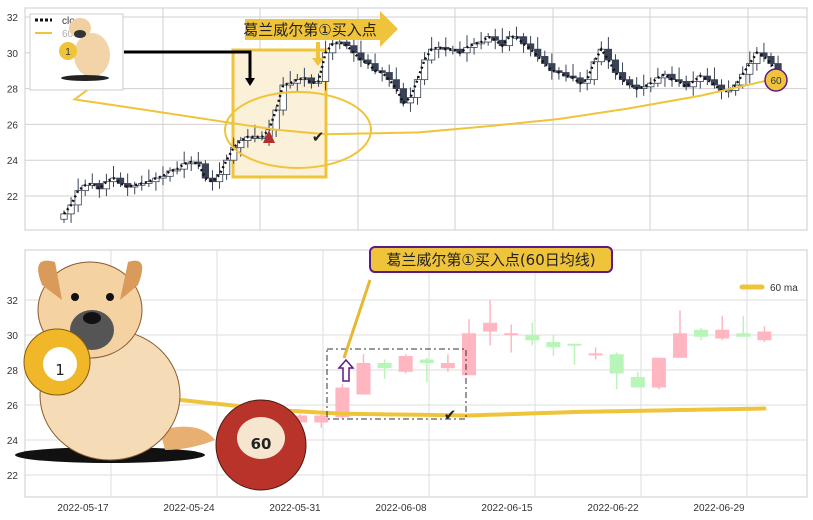  Describe the element at coordinates (309, 30) in the screenshot. I see `top-annotation-label: 葛兰威尔第①买入点` at that location.